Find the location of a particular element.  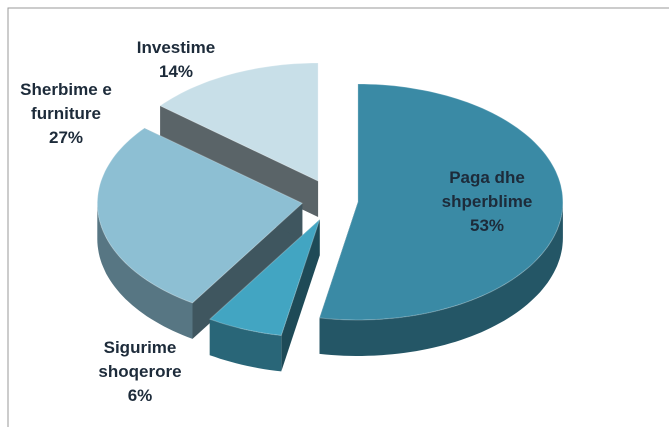

value-label: 6% is located at coordinates (140, 395).